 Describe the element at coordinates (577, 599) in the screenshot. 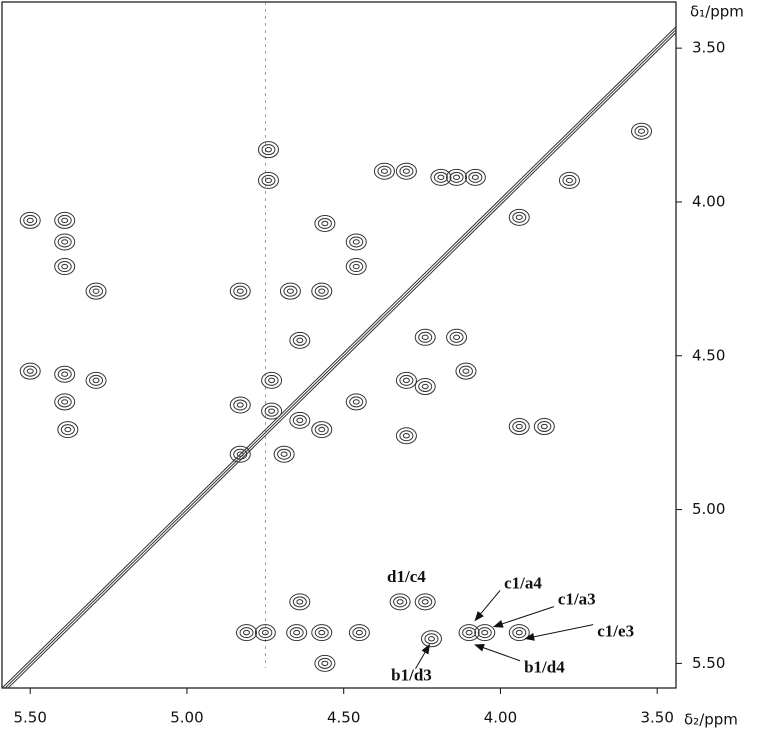

I see `annotation: c1/a3` at that location.